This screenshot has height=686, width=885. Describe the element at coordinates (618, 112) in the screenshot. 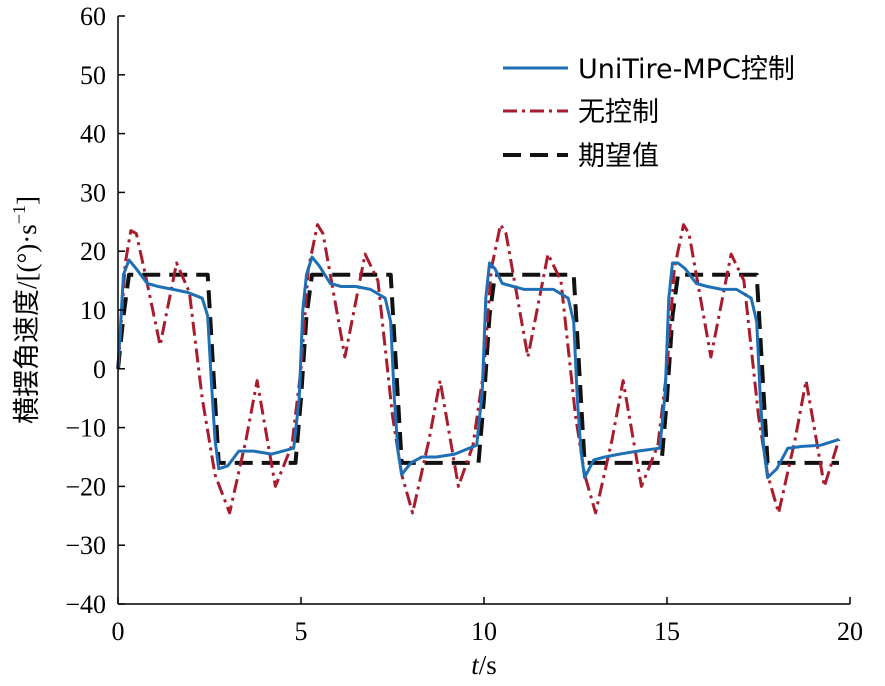

I see `legend-label-no-control: 无控制` at that location.